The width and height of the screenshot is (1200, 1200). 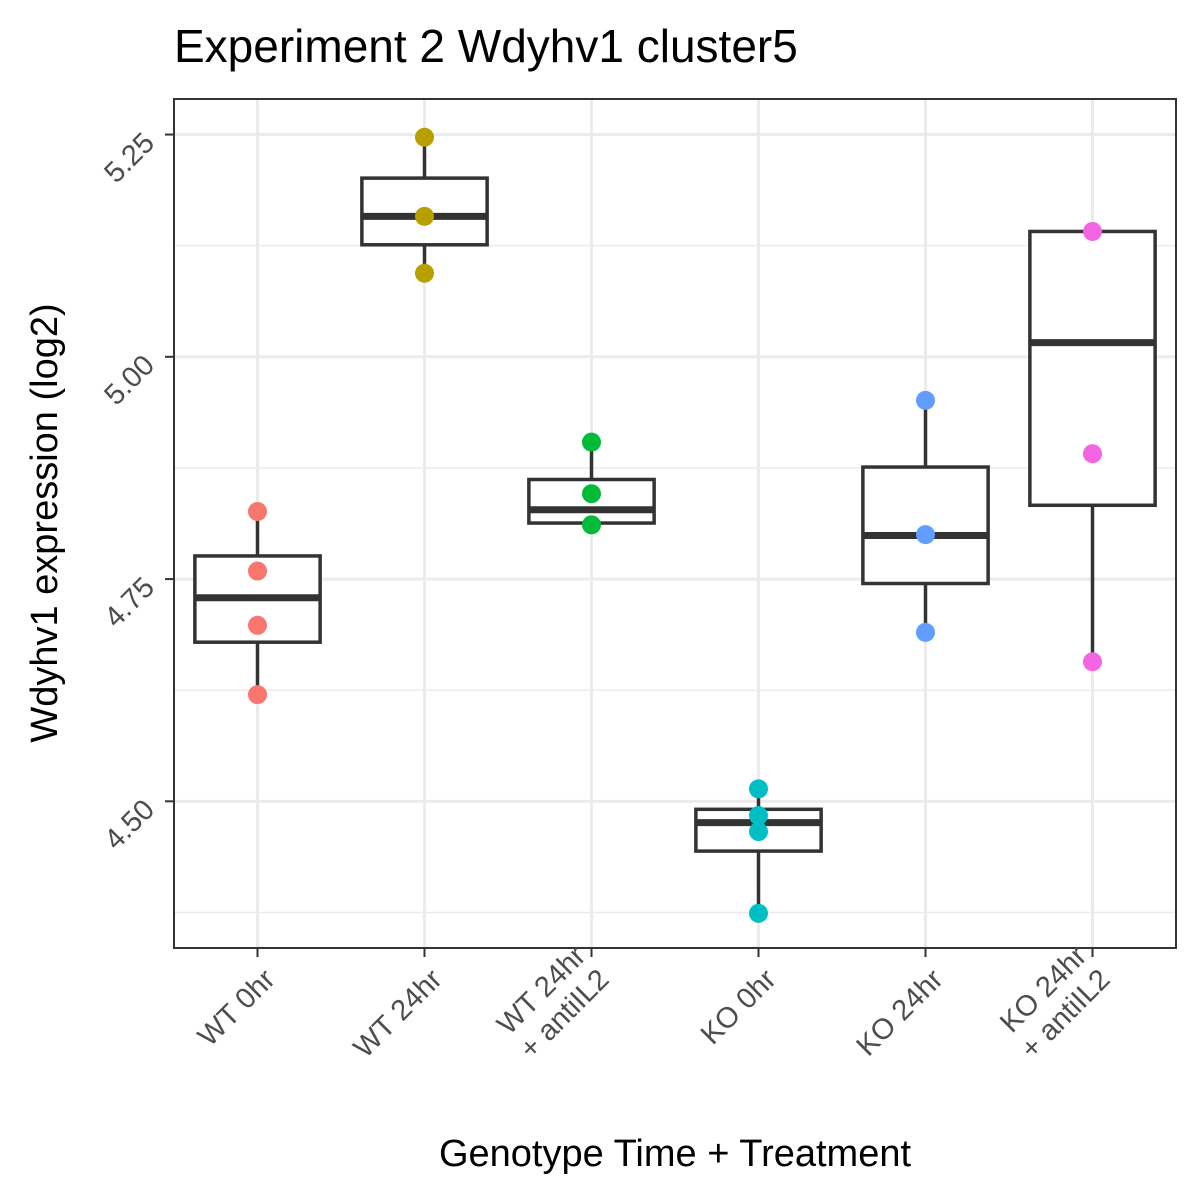 I want to click on chart-title: Experiment 2 Wdyhv1 cluster5, so click(x=486, y=46).